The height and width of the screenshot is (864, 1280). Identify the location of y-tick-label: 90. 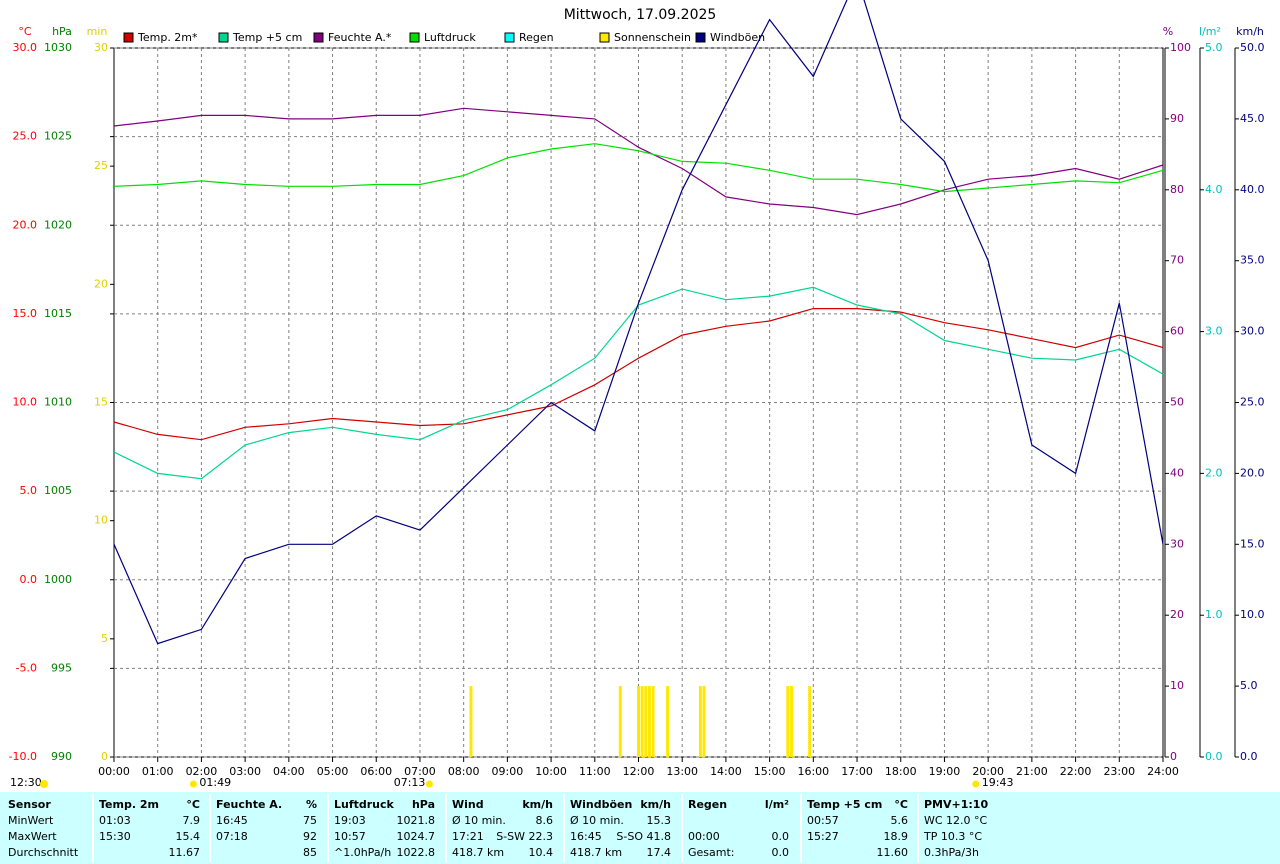
(1177, 118).